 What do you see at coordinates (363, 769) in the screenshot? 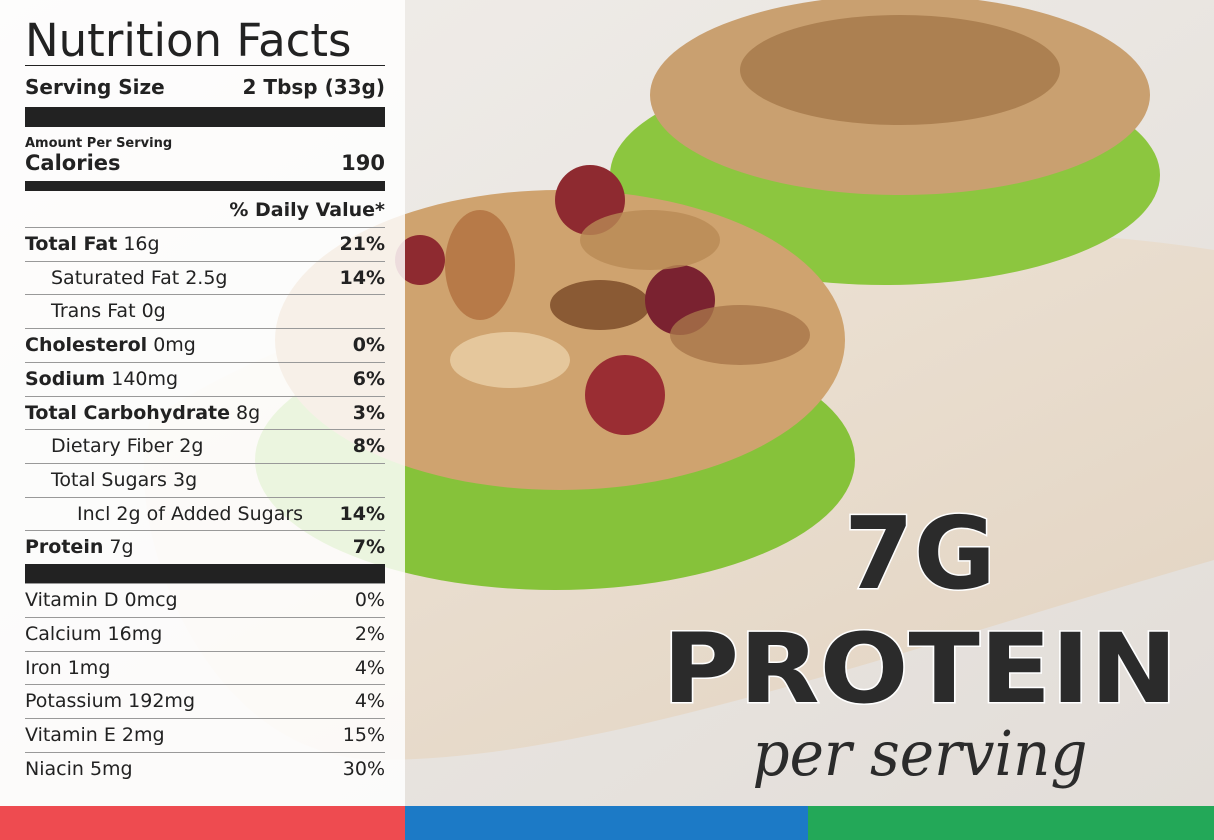
I see `daily-value: 30%` at bounding box center [363, 769].